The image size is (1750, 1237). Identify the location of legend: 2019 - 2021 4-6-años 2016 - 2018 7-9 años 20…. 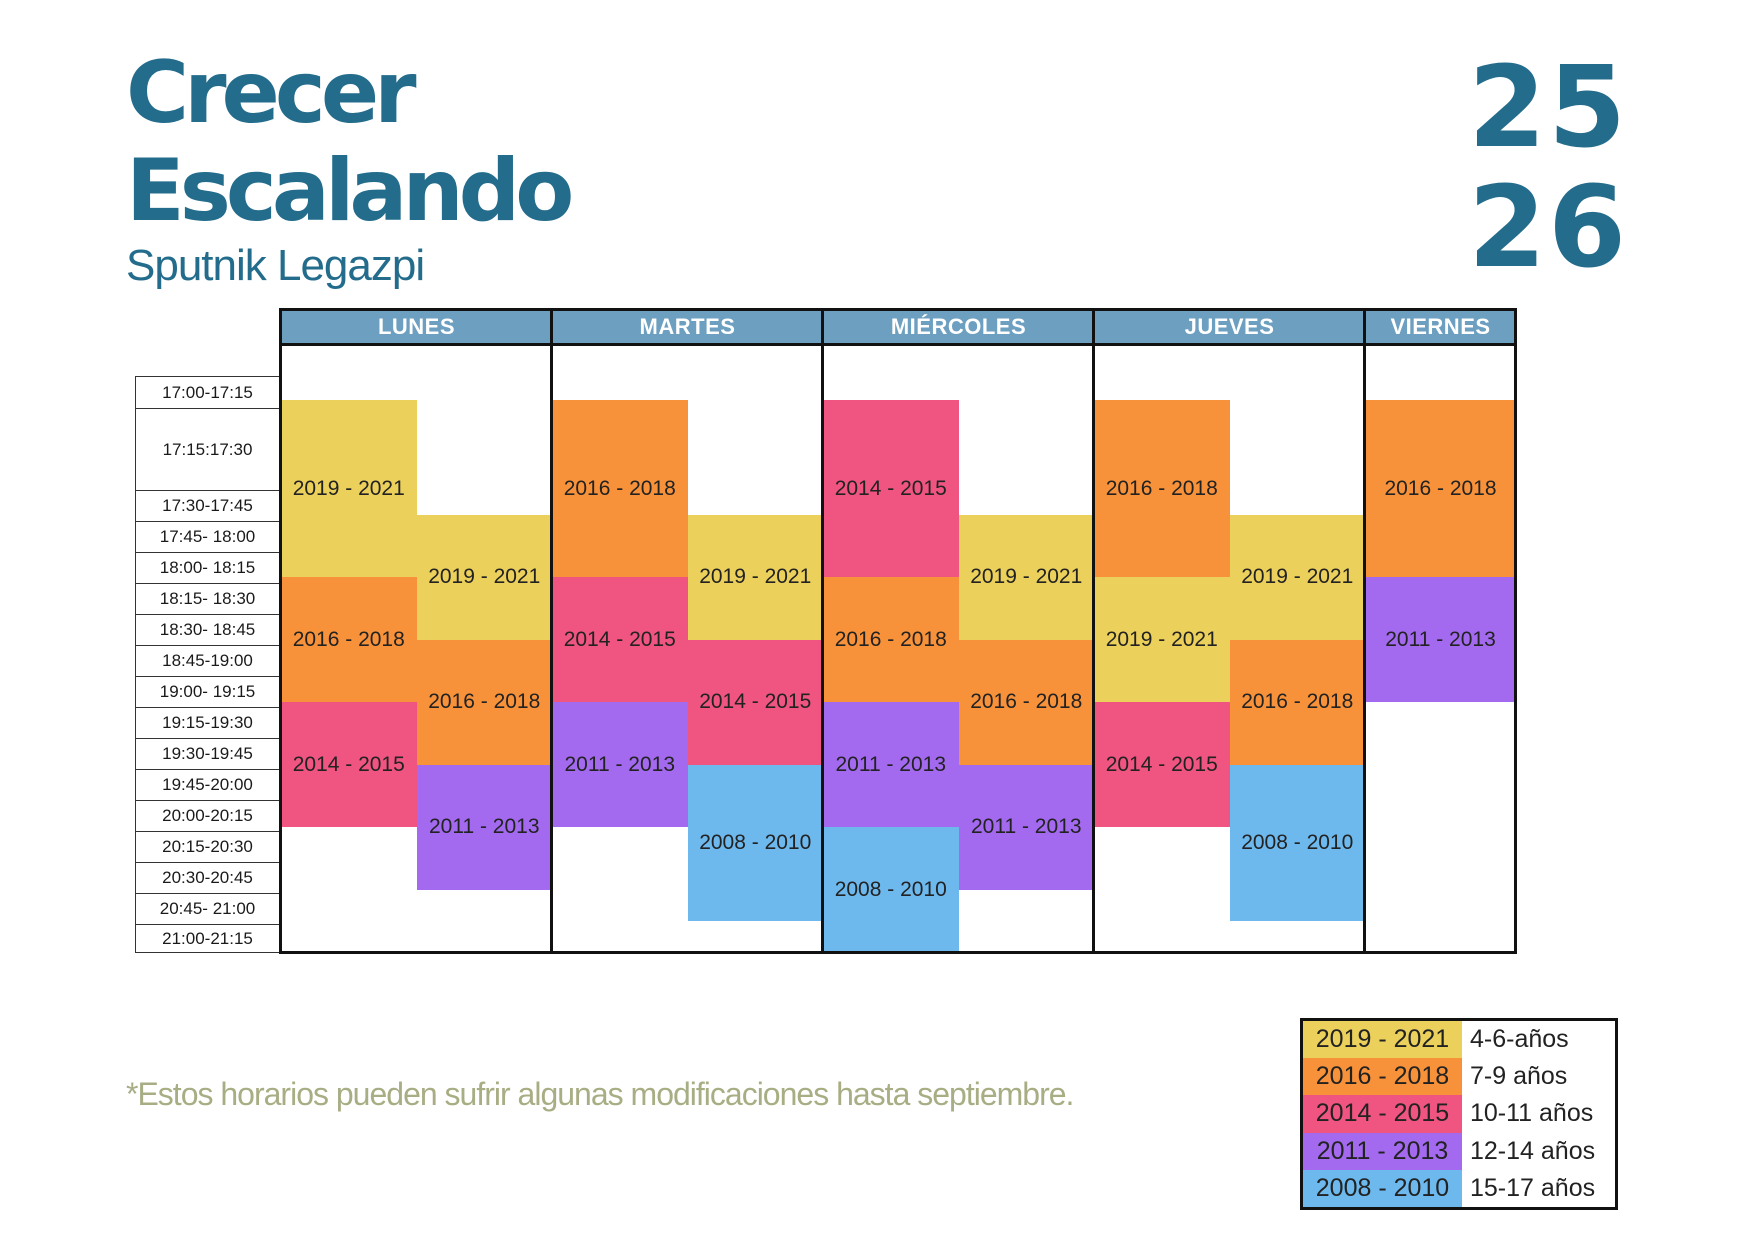
(1459, 1114).